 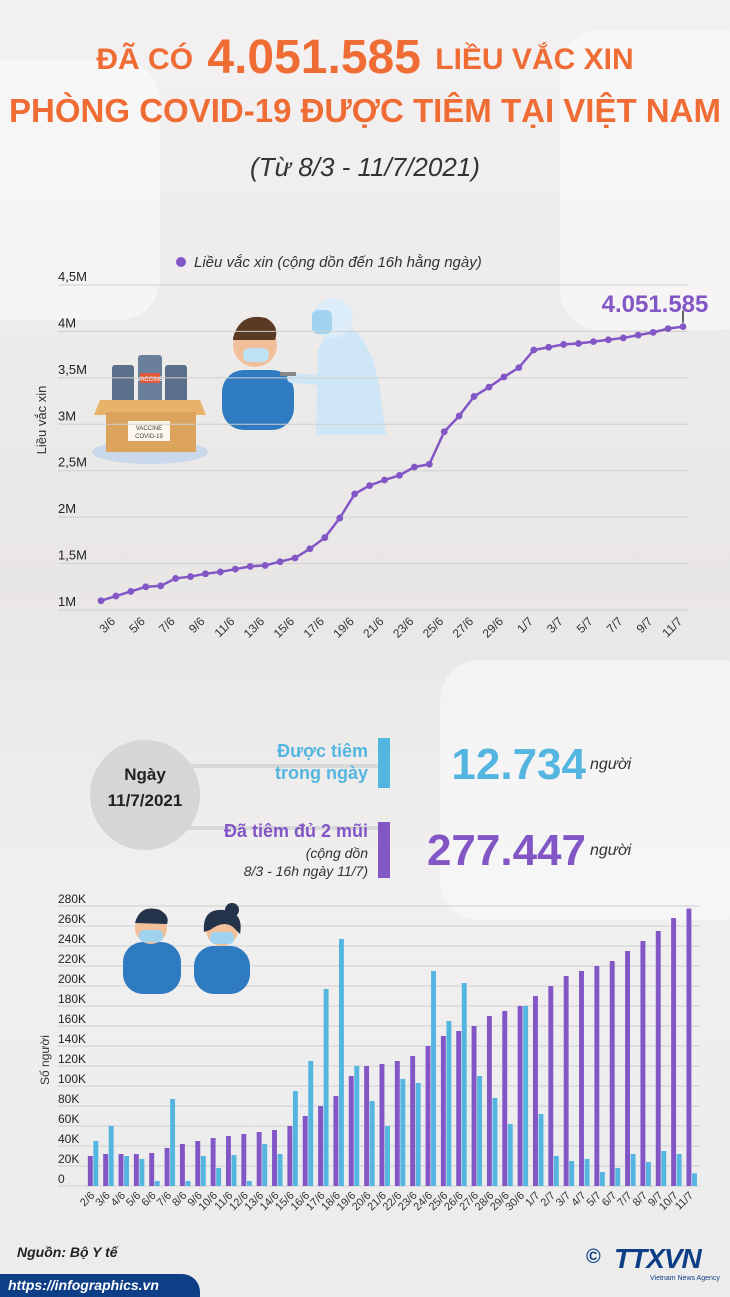 What do you see at coordinates (145, 787) in the screenshot?
I see `date-label: Ngày 11/7/2021` at bounding box center [145, 787].